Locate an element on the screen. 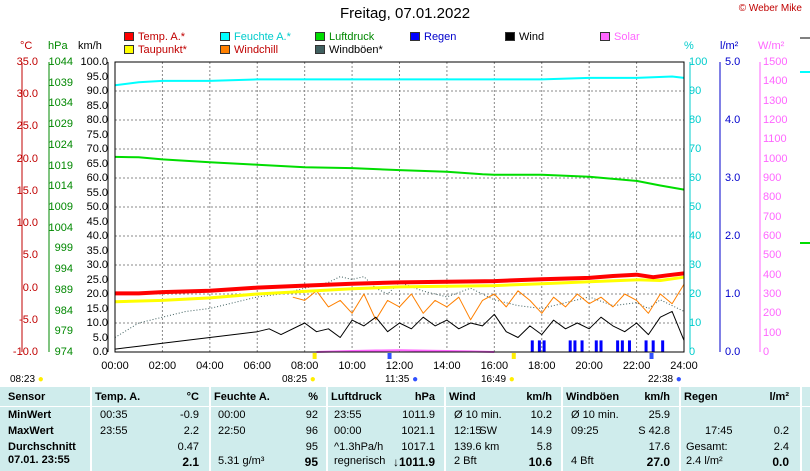 Image resolution: width=810 pixels, height=471 pixels. wind-tick: 50.0 is located at coordinates (97, 207).